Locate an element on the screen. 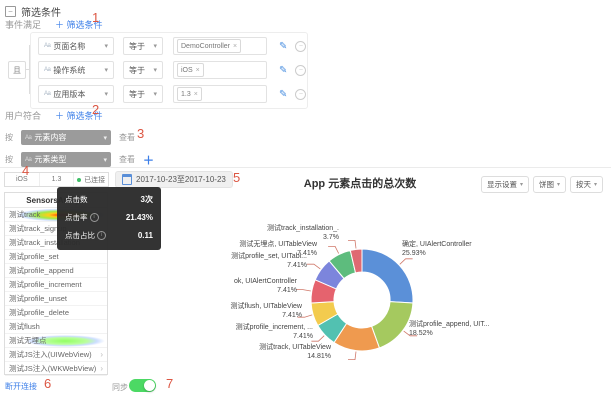 Image resolution: width=611 pixels, height=400 pixels. segment-connected: 已连接 is located at coordinates (91, 179).